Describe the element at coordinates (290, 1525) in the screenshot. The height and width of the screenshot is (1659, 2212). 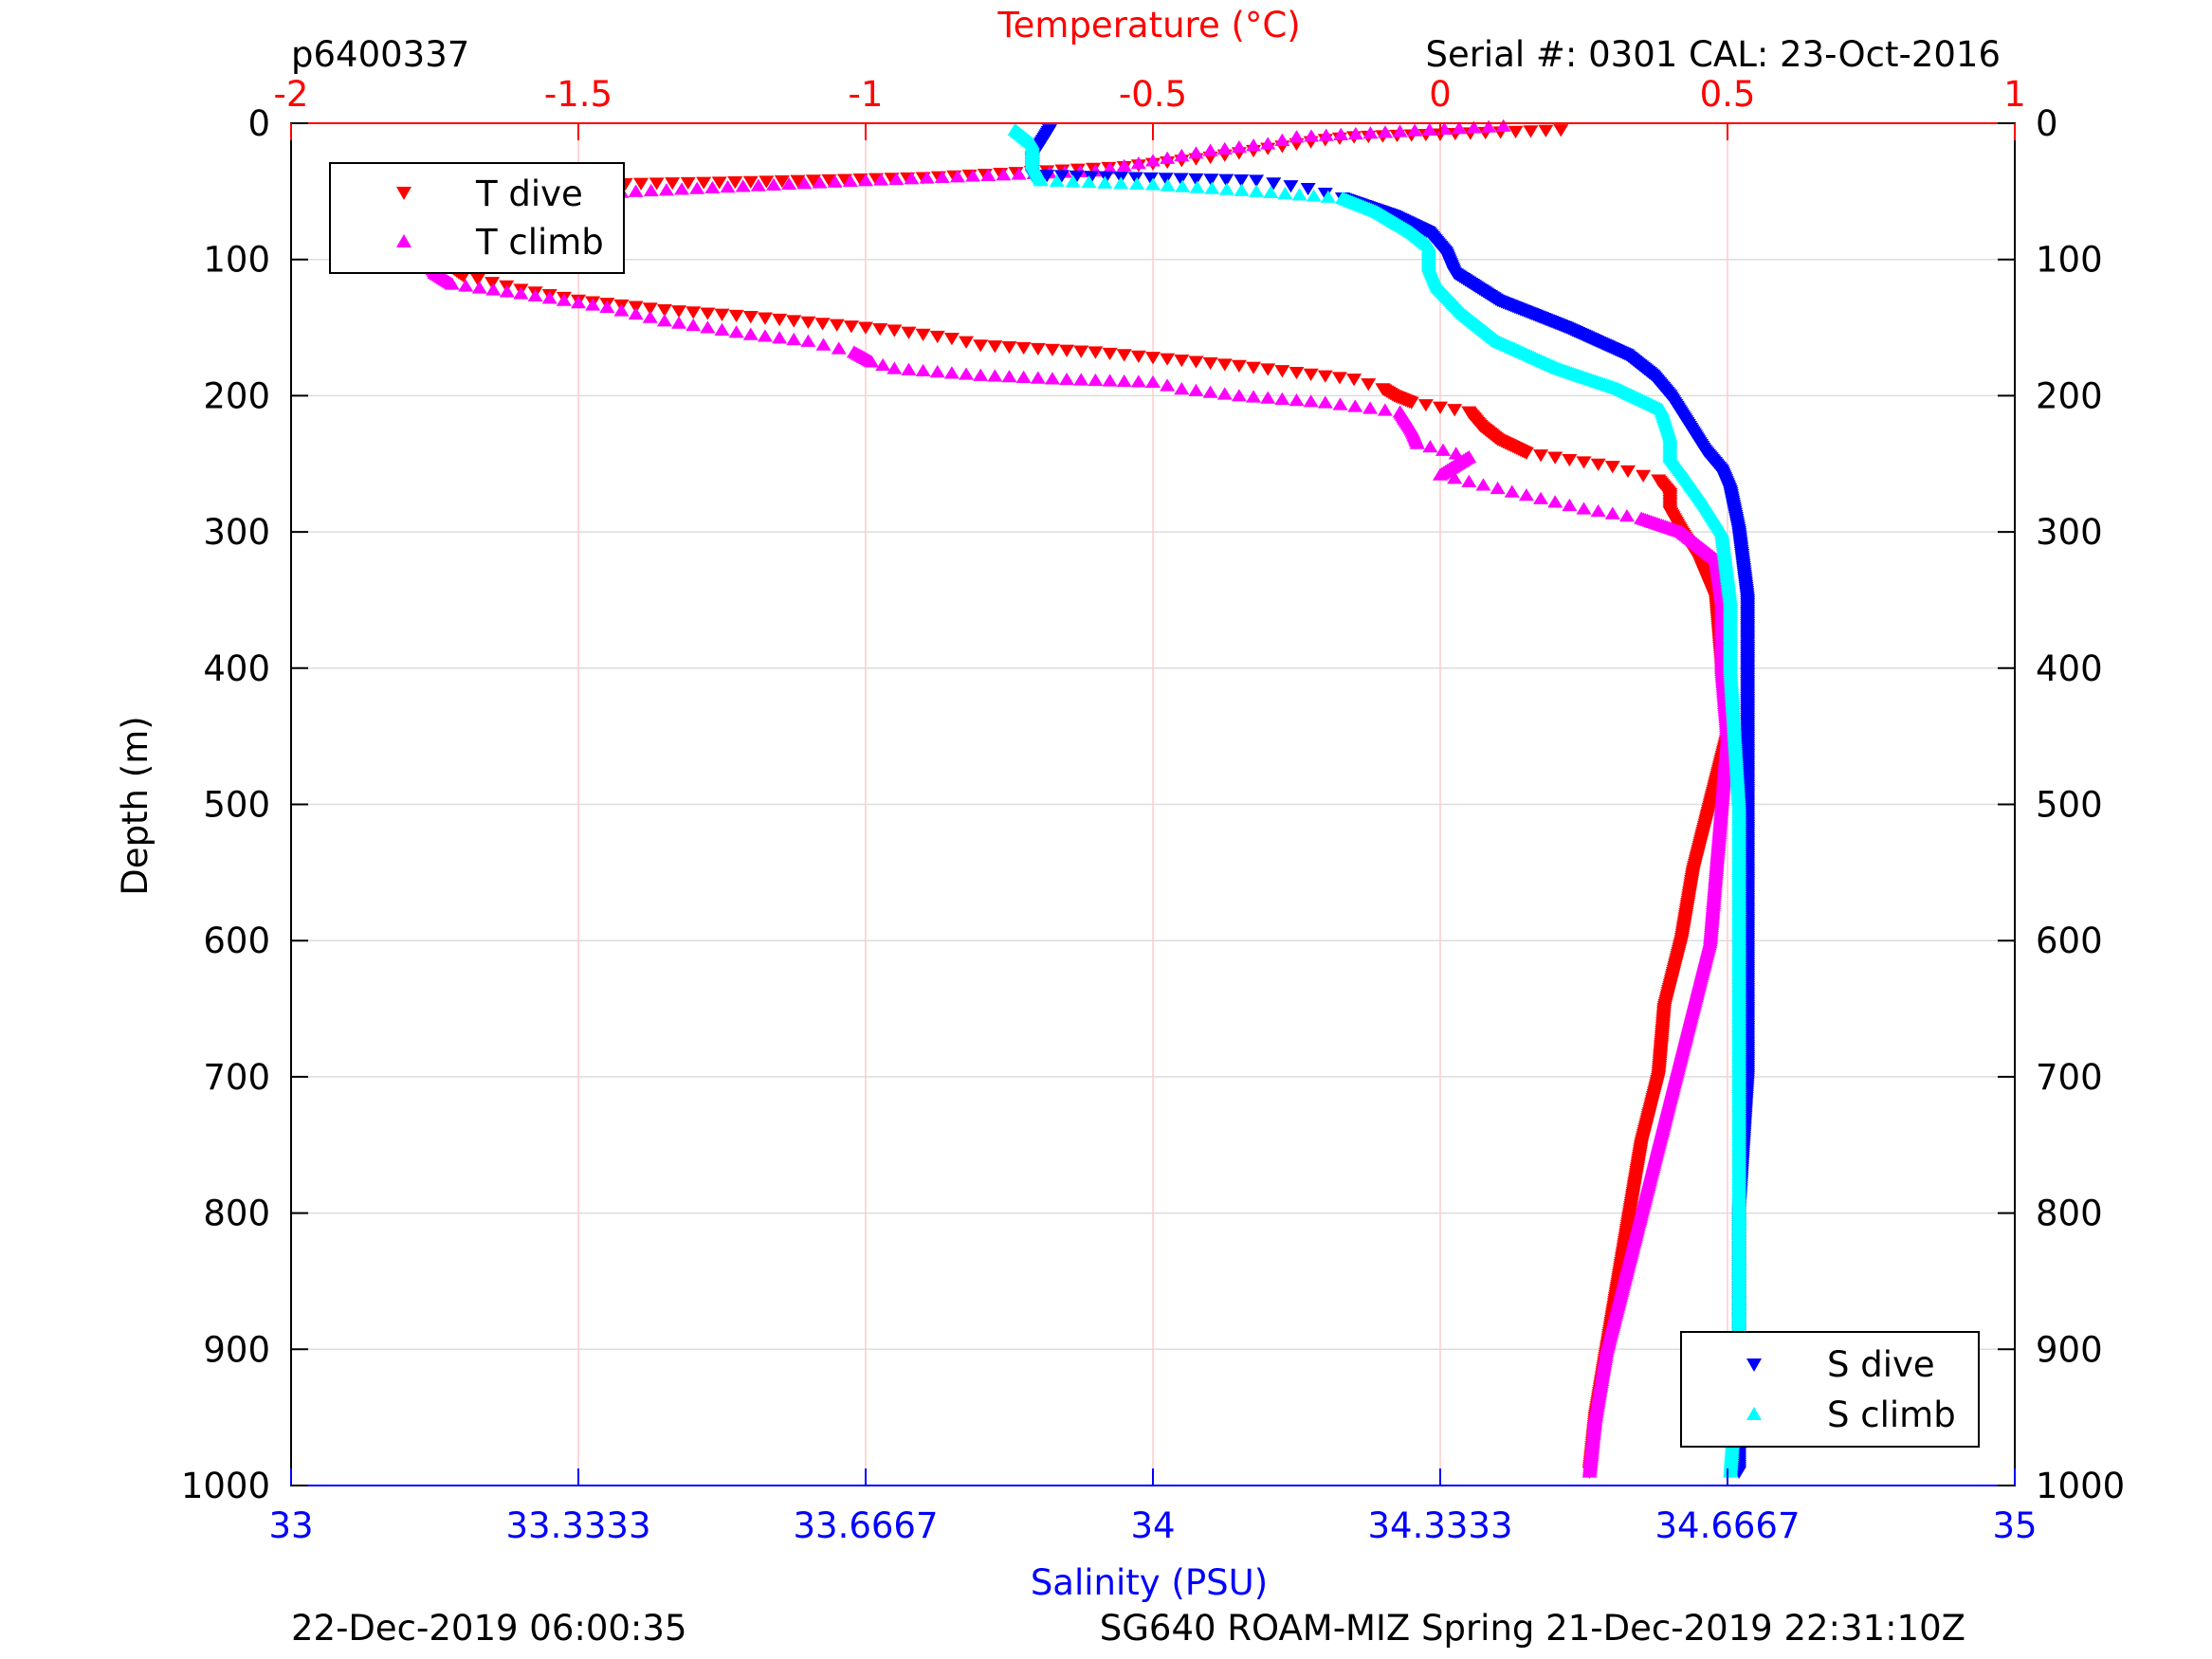
I see `salinity-tick-label: 33` at that location.